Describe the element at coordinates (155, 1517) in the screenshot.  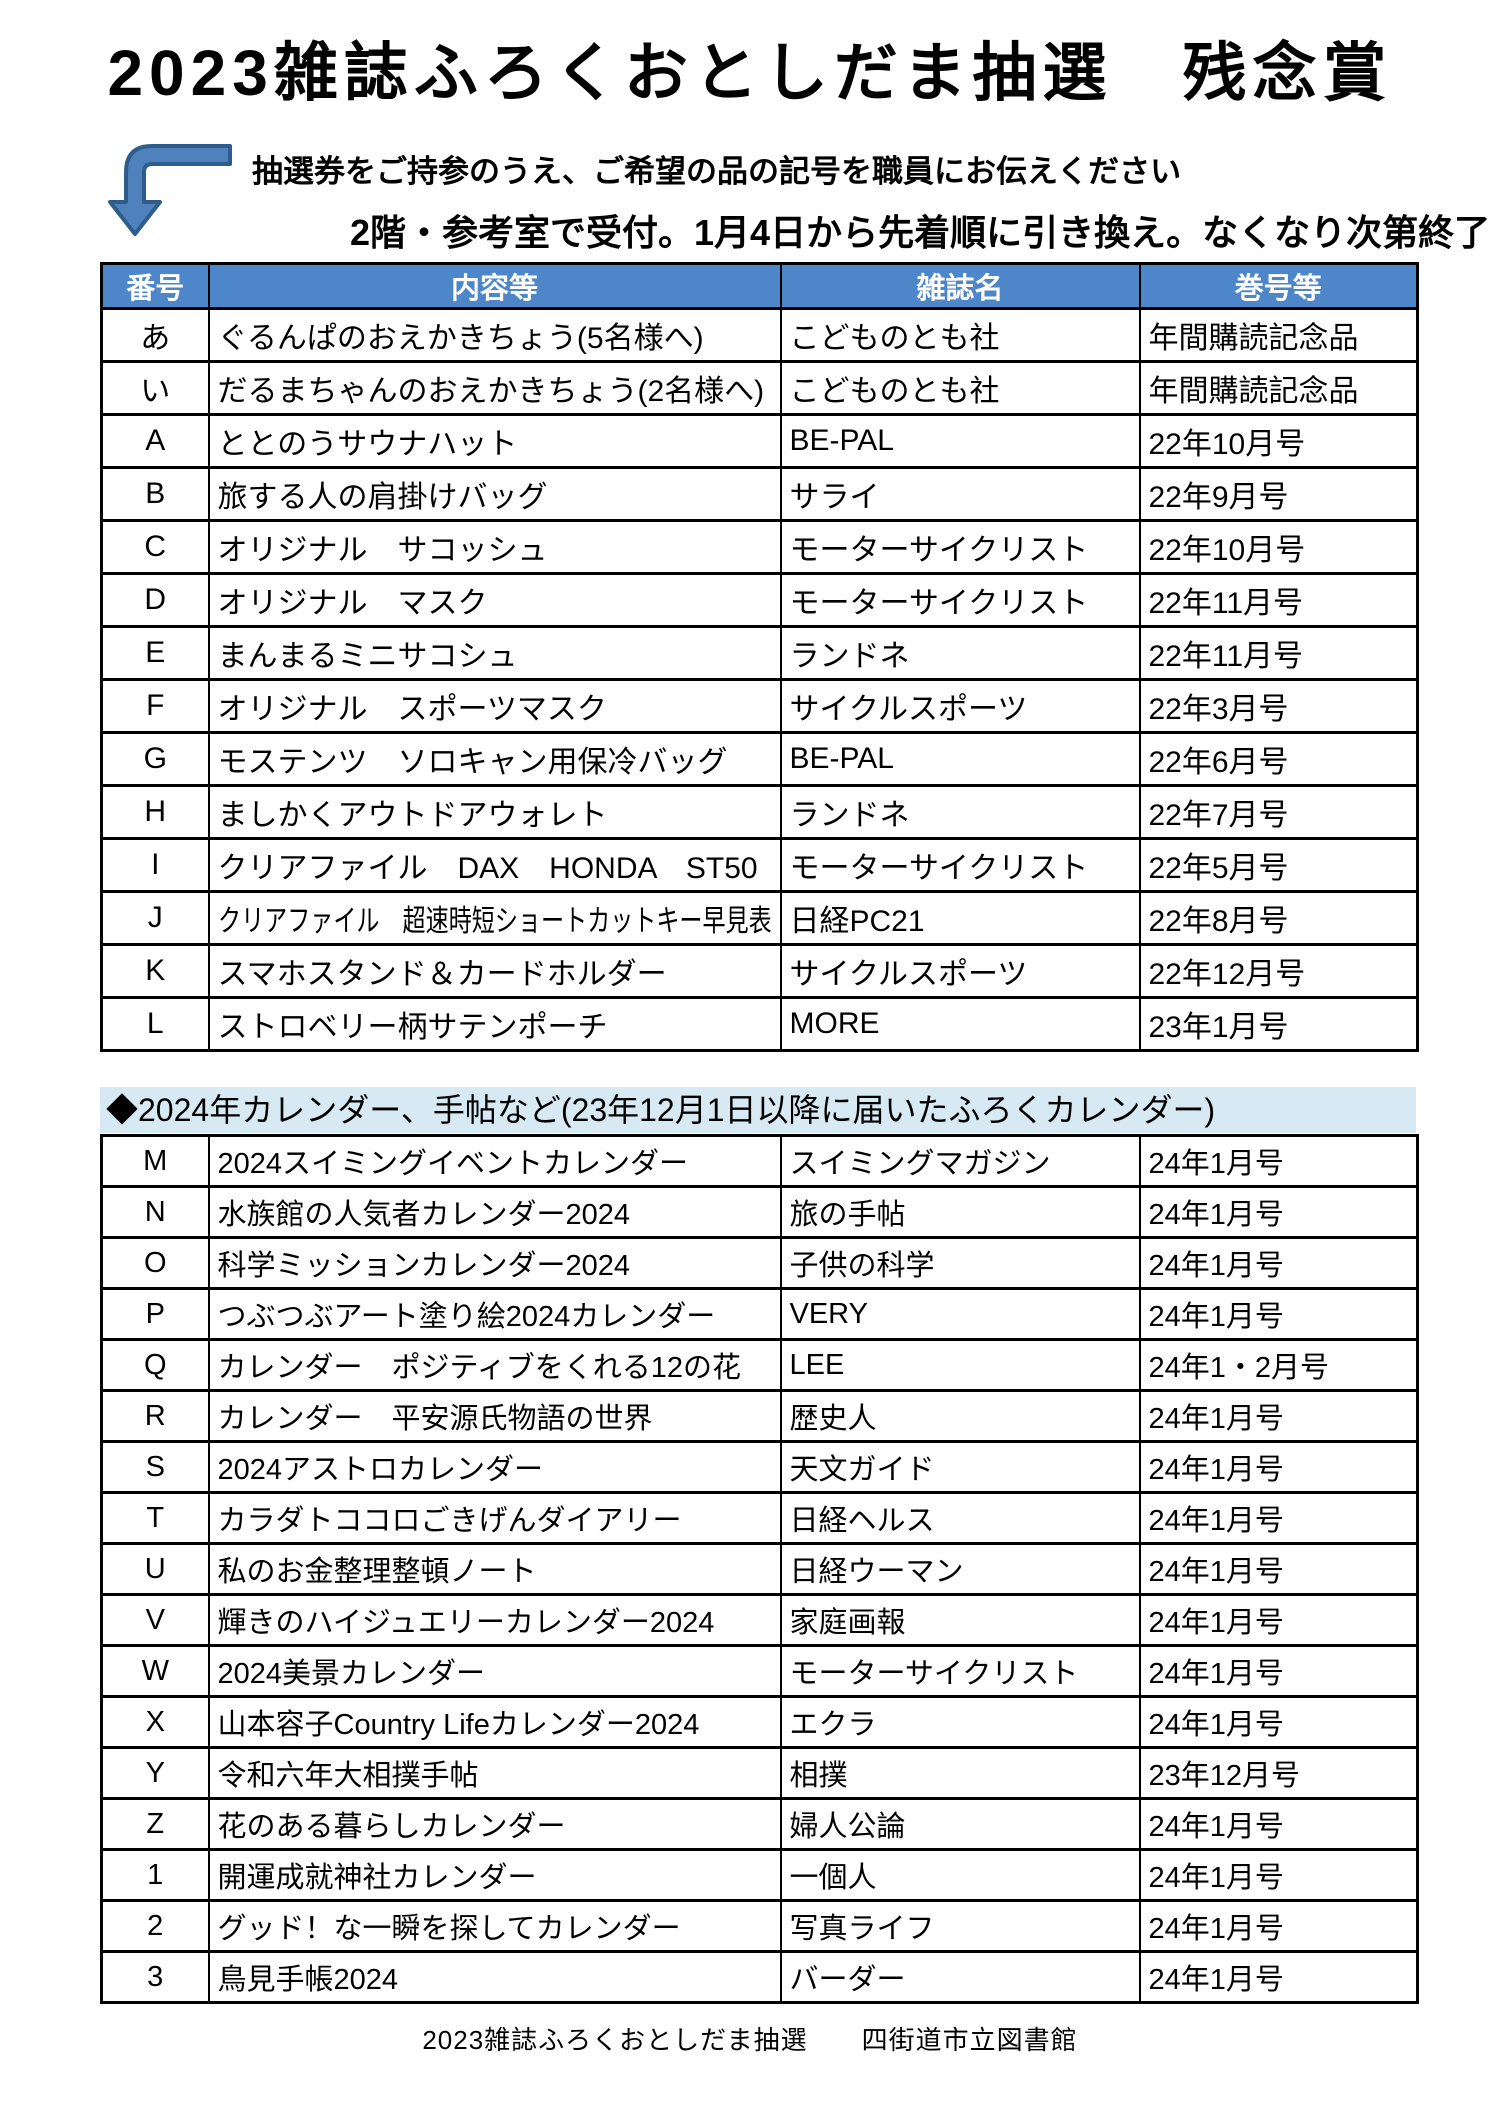
I see `row-number: T` at that location.